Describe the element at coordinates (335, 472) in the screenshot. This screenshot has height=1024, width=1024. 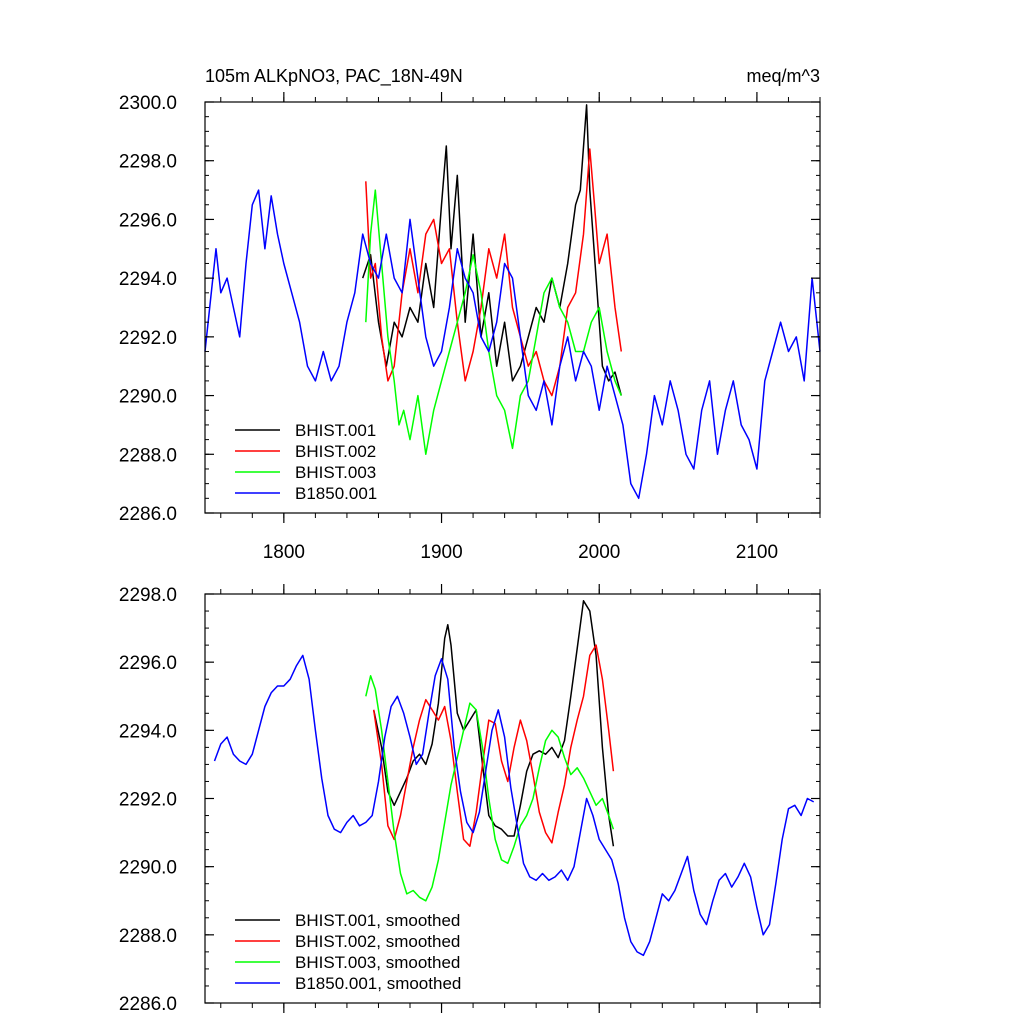
I see `legend-label: BHIST.003` at that location.